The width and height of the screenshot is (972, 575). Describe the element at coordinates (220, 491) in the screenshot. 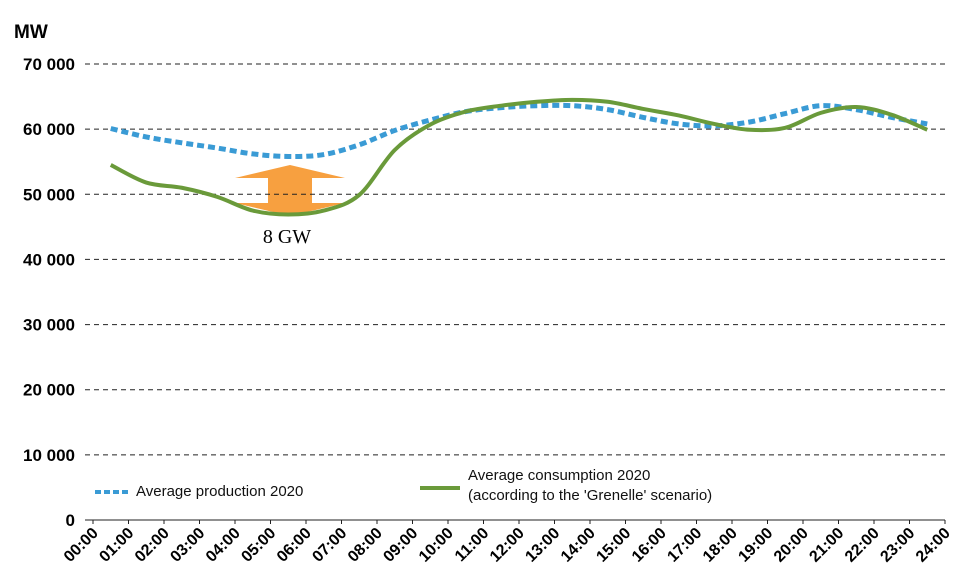

I see `legend-label: Average production 2020` at that location.